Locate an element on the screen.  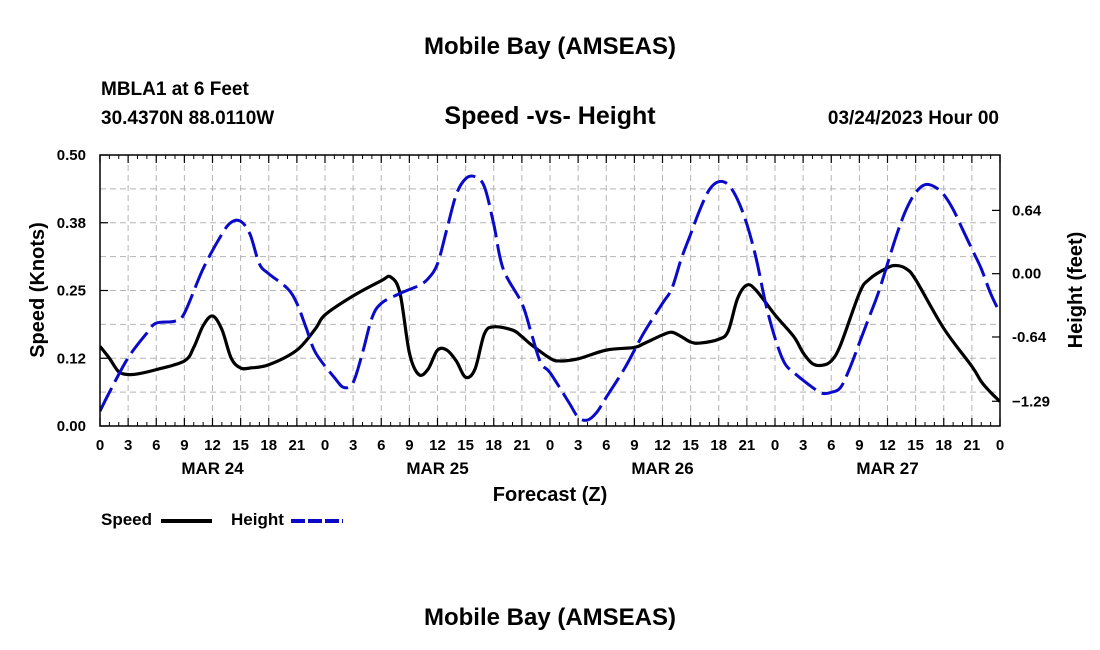
legend-speed-label: Speed is located at coordinates (126, 519).